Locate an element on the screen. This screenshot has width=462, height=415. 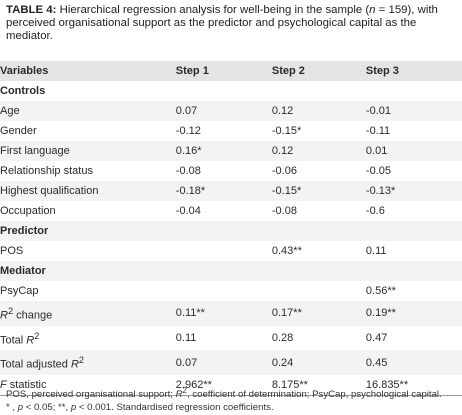
table-row-first-language: First language 0.16* 0.12 0.01 is located at coordinates (231, 151).